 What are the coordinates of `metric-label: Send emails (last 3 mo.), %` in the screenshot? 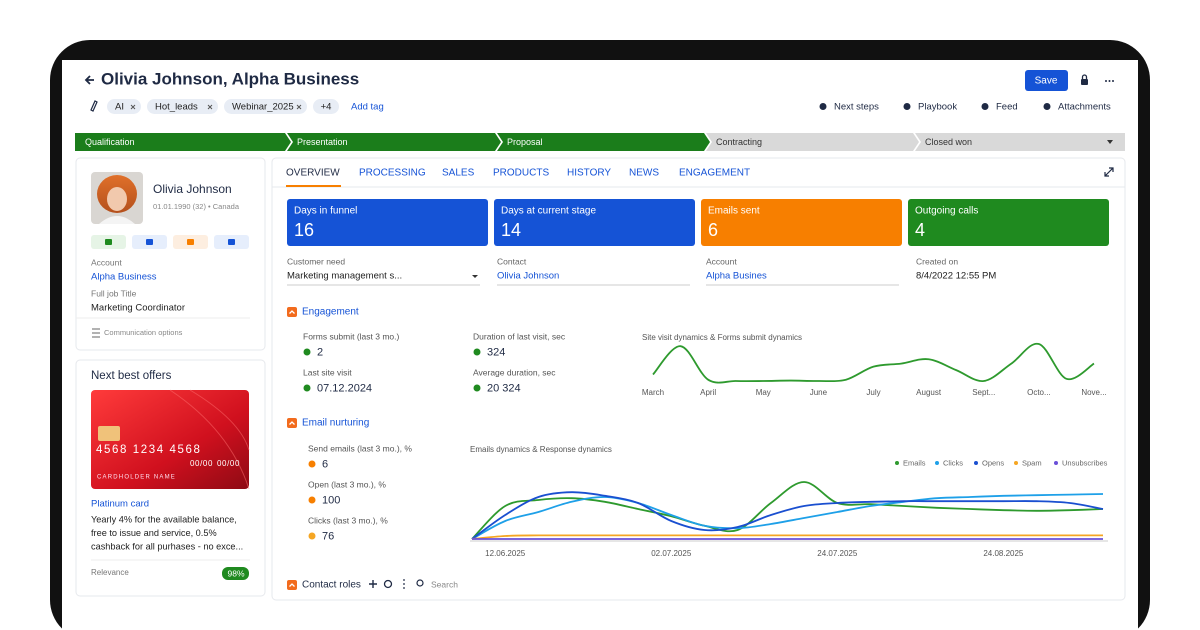 It's located at (360, 448).